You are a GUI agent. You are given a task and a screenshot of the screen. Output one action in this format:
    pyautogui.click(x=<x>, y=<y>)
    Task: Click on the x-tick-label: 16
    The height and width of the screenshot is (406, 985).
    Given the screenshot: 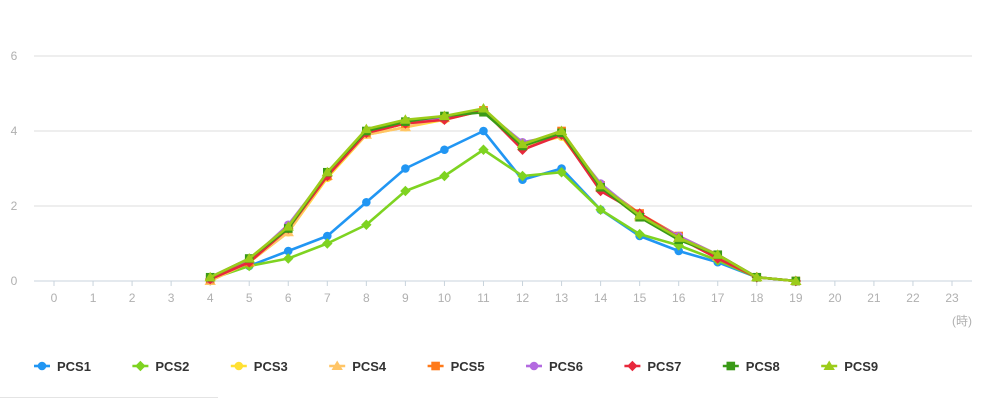 What is the action you would take?
    pyautogui.click(x=679, y=298)
    